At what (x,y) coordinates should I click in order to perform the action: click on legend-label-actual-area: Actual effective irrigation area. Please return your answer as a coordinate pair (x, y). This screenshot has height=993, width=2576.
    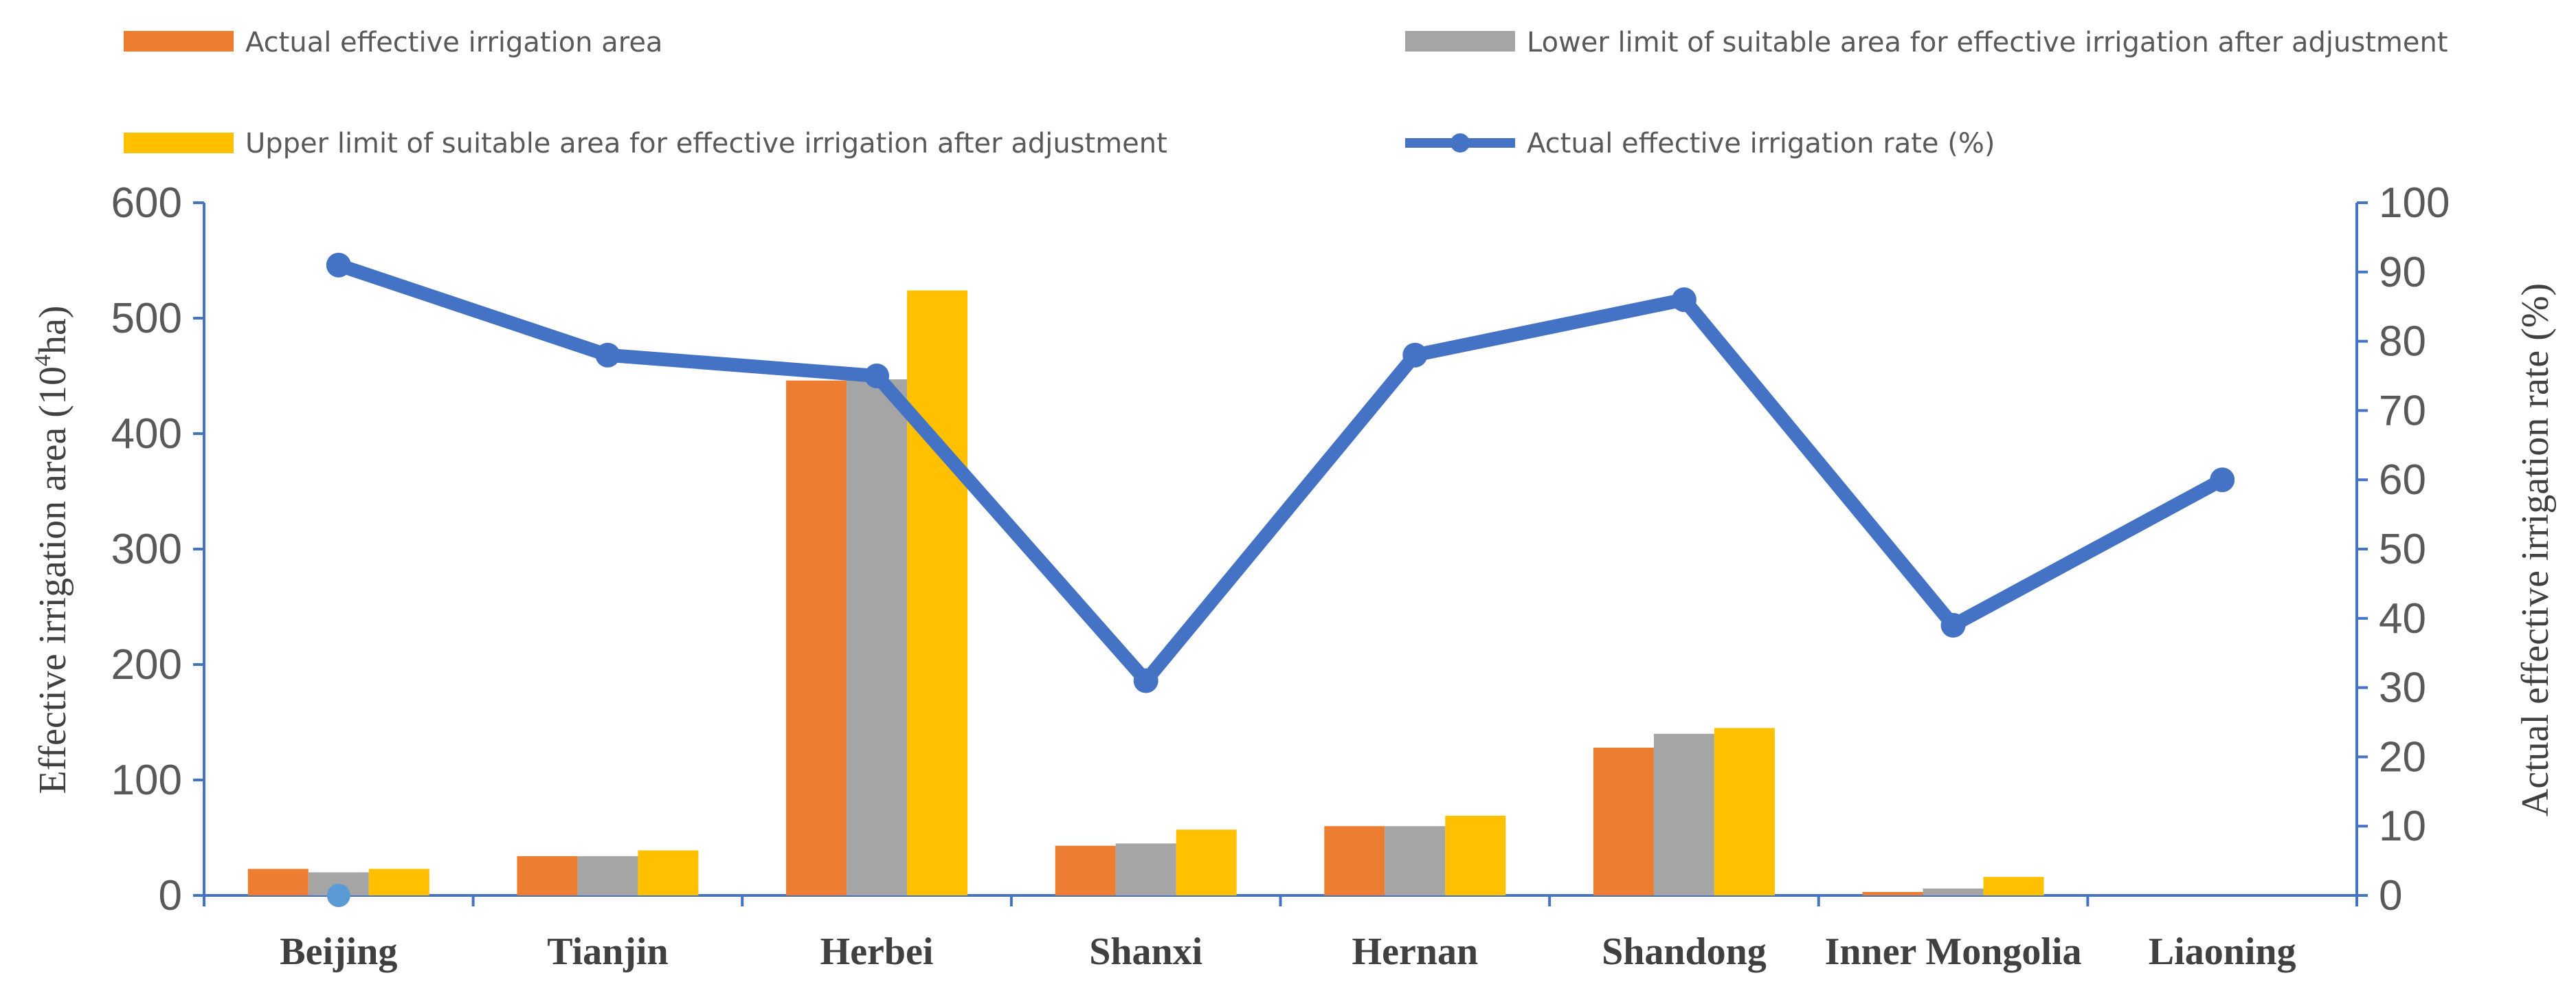
    Looking at the image, I should click on (453, 42).